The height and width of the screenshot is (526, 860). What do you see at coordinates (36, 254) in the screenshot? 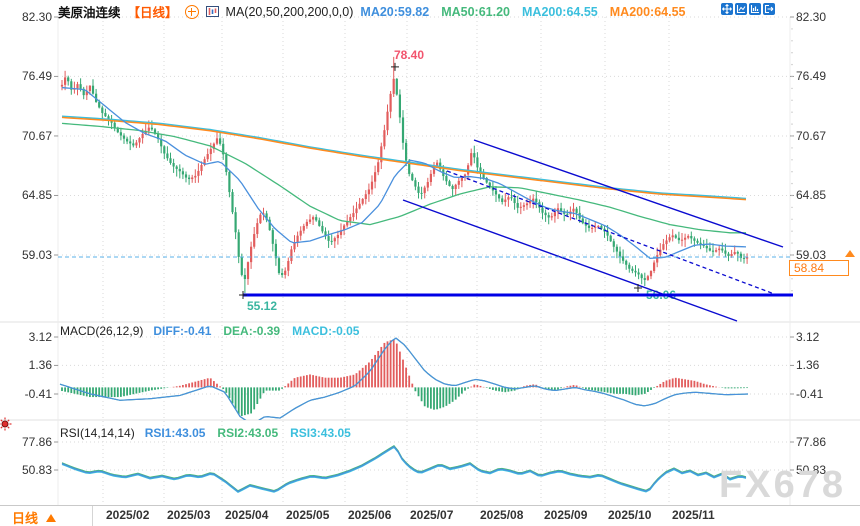
I see `main-axis-label-left: 59.03` at bounding box center [36, 254].